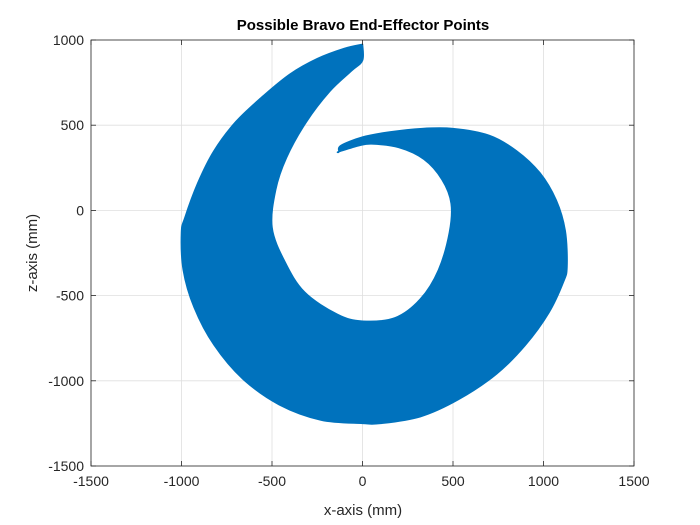  What do you see at coordinates (453, 481) in the screenshot?
I see `x-tick-label: 500` at bounding box center [453, 481].